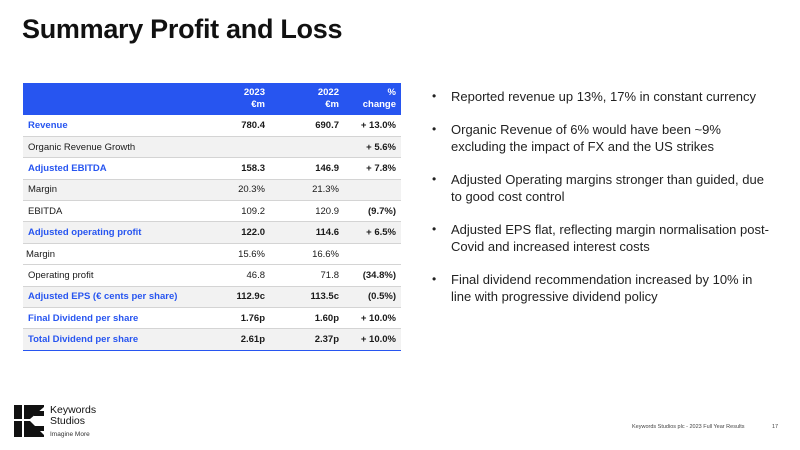 Image resolution: width=800 pixels, height=450 pixels. Describe the element at coordinates (307, 126) in the screenshot. I see `row-2022: 690.7` at that location.